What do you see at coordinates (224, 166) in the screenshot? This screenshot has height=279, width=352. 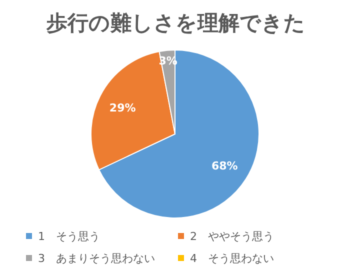 I see `data-label: 68%` at bounding box center [224, 166].